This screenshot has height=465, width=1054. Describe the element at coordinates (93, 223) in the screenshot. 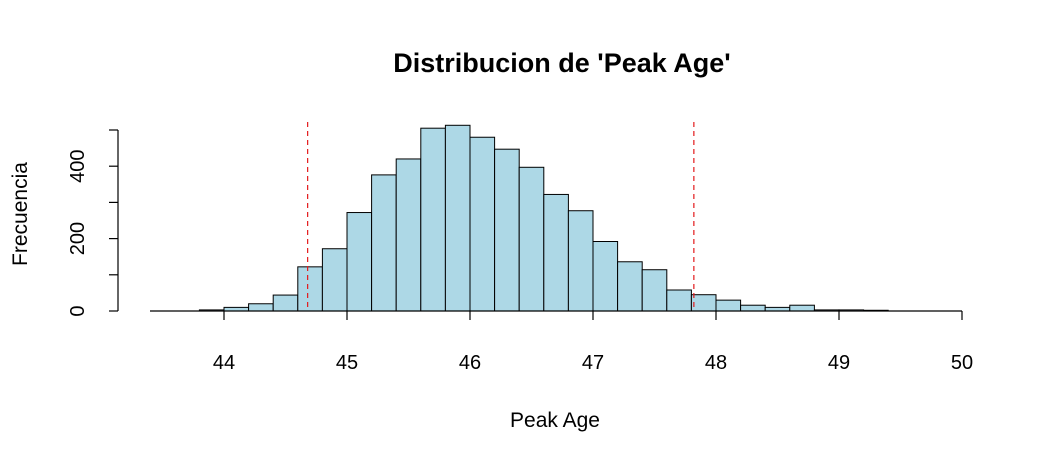

I see `y-axis: 0 200 400` at that location.